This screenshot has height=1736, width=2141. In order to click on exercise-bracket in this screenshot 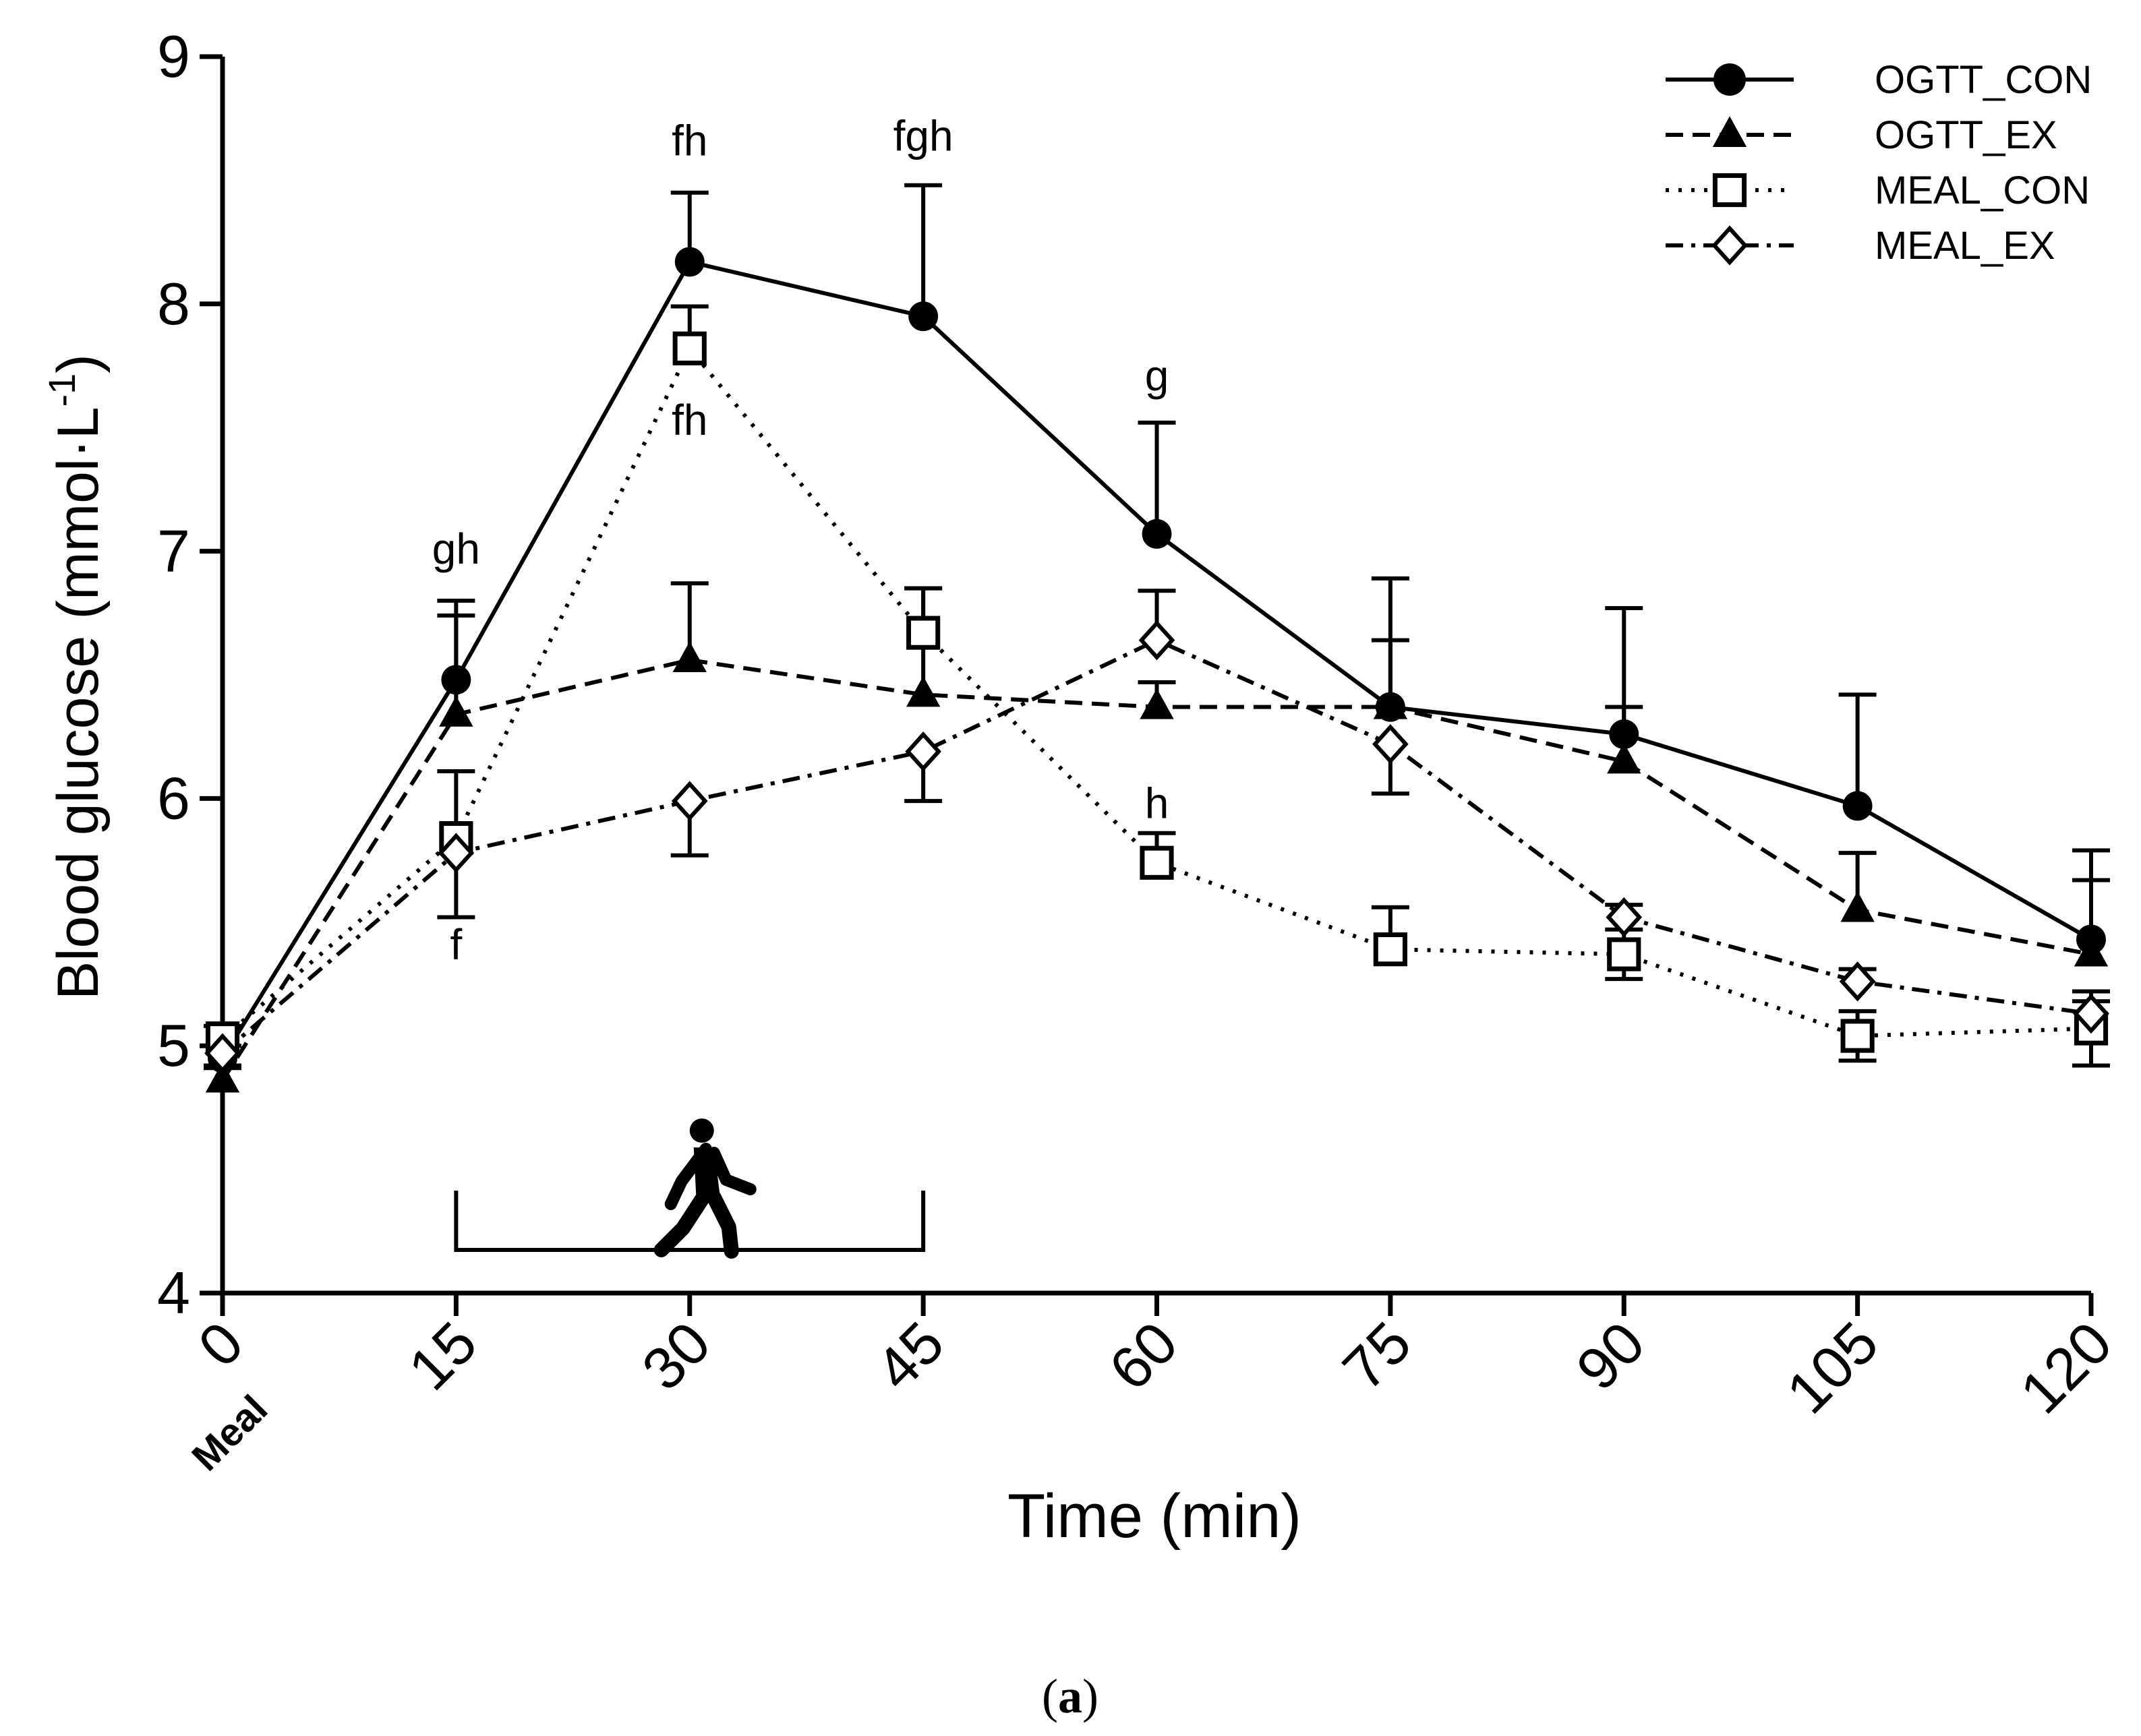, I will do `click(690, 1188)`.